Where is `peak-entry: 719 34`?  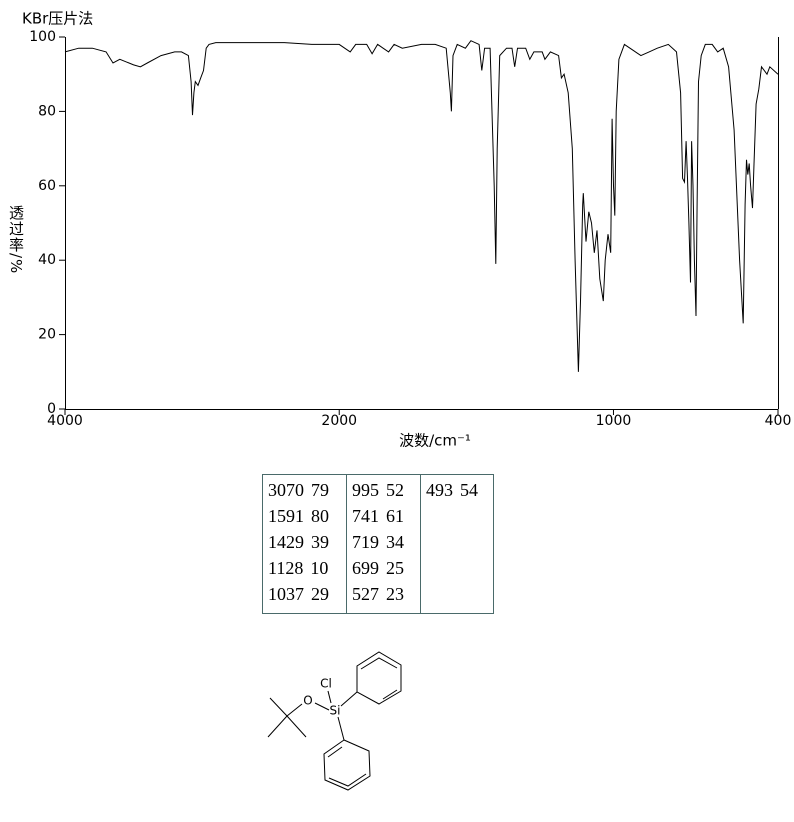 peak-entry: 719 34 is located at coordinates (378, 542).